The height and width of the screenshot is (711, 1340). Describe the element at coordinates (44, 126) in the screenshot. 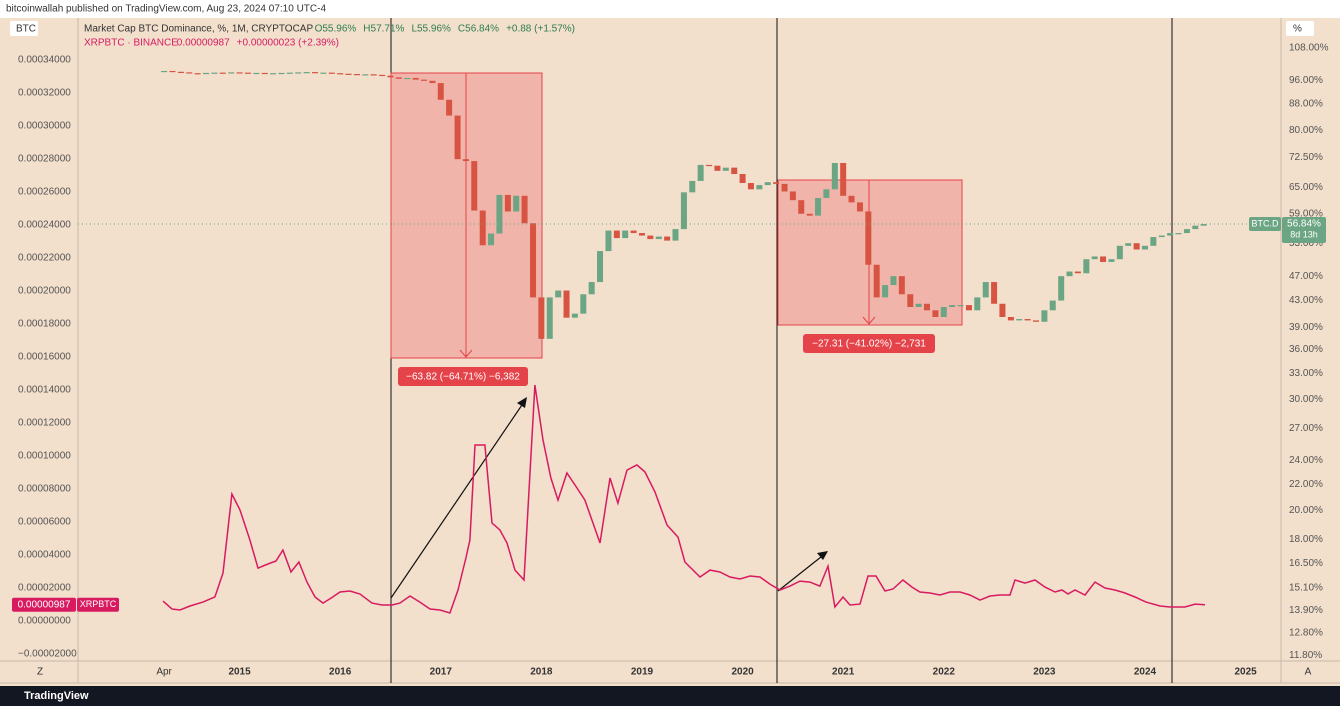

I see `y-tick-label: 0.00030000` at that location.